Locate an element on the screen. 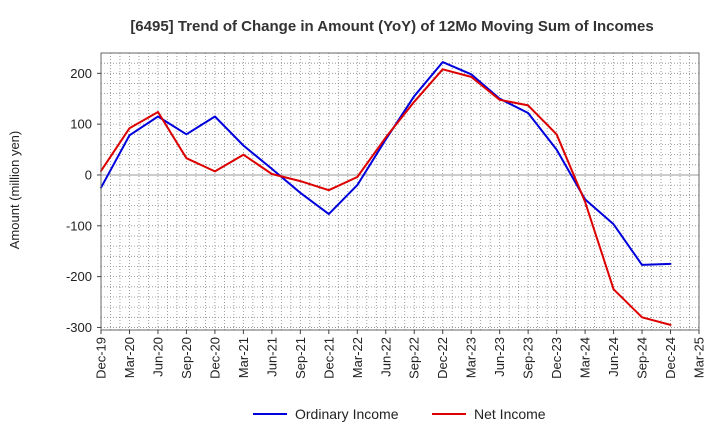 The image size is (720, 440). y-tick-label: 100 is located at coordinates (81, 124).